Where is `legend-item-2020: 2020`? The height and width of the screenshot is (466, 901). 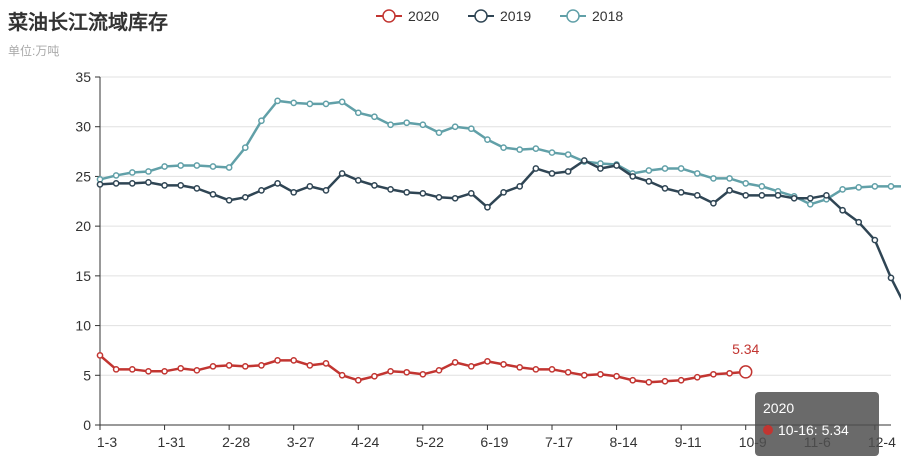 legend-item-2020: 2020 is located at coordinates (407, 16).